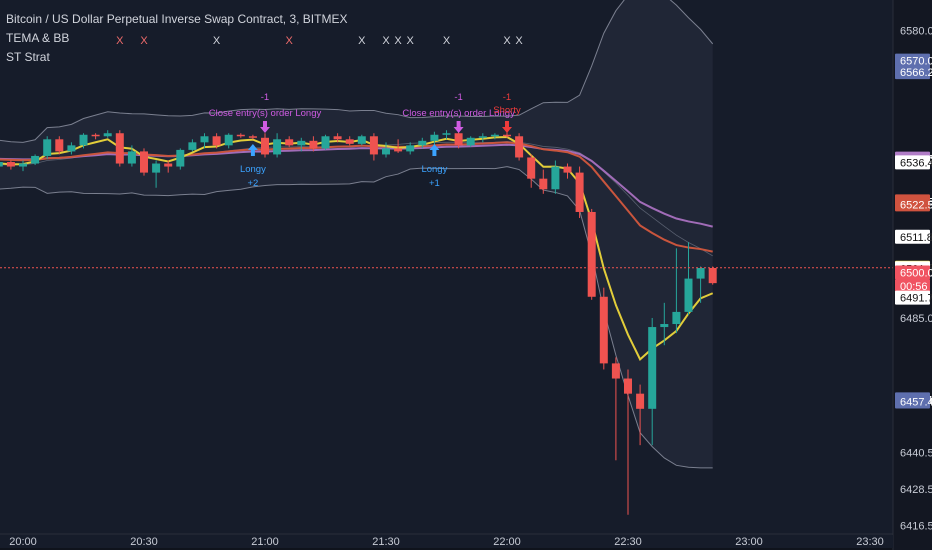  Describe the element at coordinates (916, 62) in the screenshot. I see `price-tag-label: 6570.0` at that location.